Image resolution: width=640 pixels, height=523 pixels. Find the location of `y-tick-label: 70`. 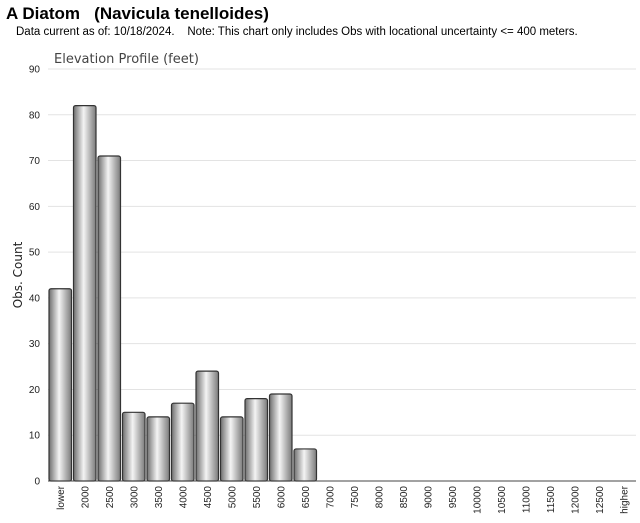

y-tick-label: 70 is located at coordinates (35, 161).